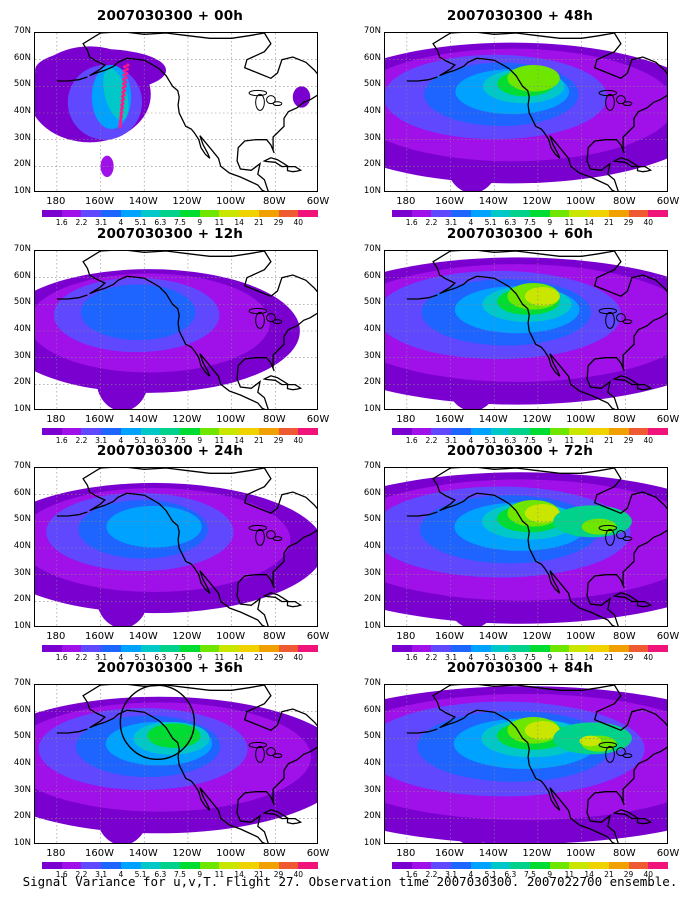  Describe the element at coordinates (526, 764) in the screenshot. I see `map-svg` at that location.